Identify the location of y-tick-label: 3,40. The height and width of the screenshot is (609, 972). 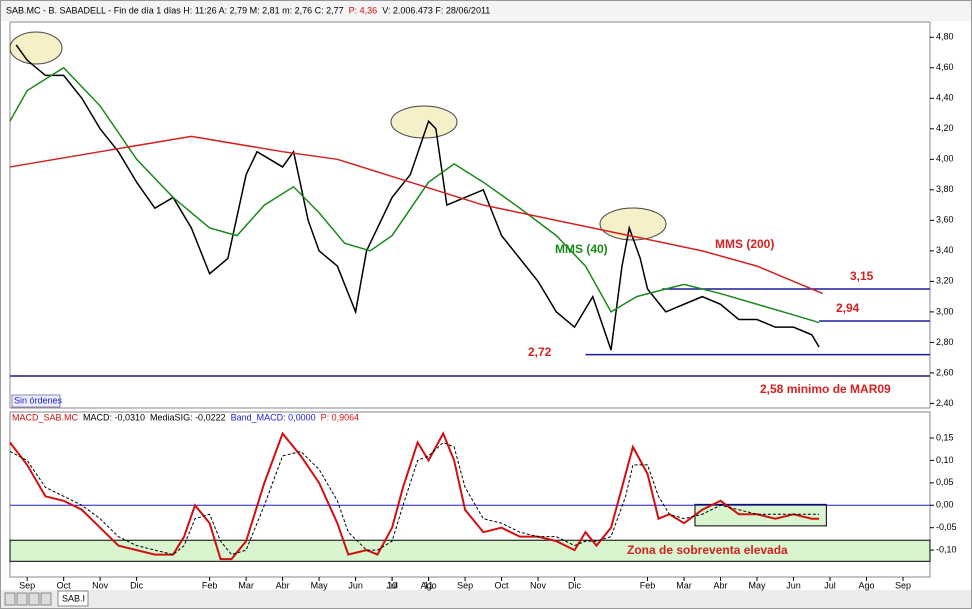
(945, 250).